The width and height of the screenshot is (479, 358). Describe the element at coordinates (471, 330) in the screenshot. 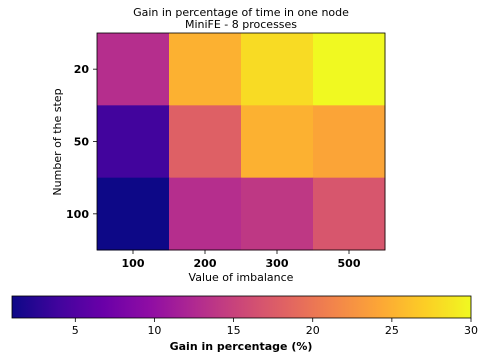

I see `colorbar-tick-label: 30` at that location.